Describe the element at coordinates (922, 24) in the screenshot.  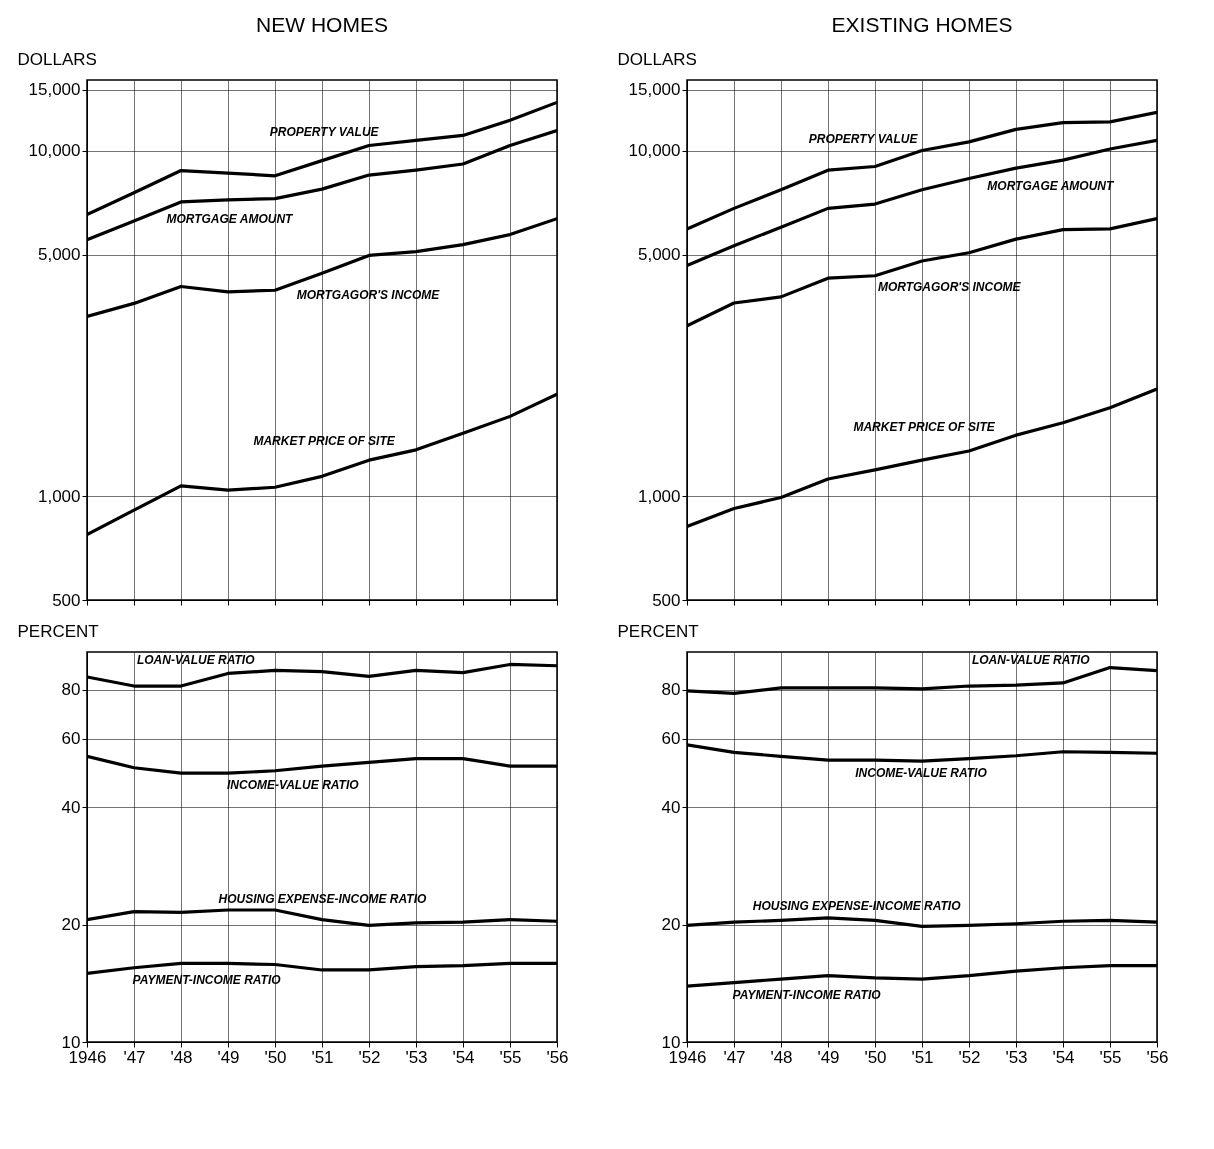
I see `chart-title: EXISTING HOMES` at that location.